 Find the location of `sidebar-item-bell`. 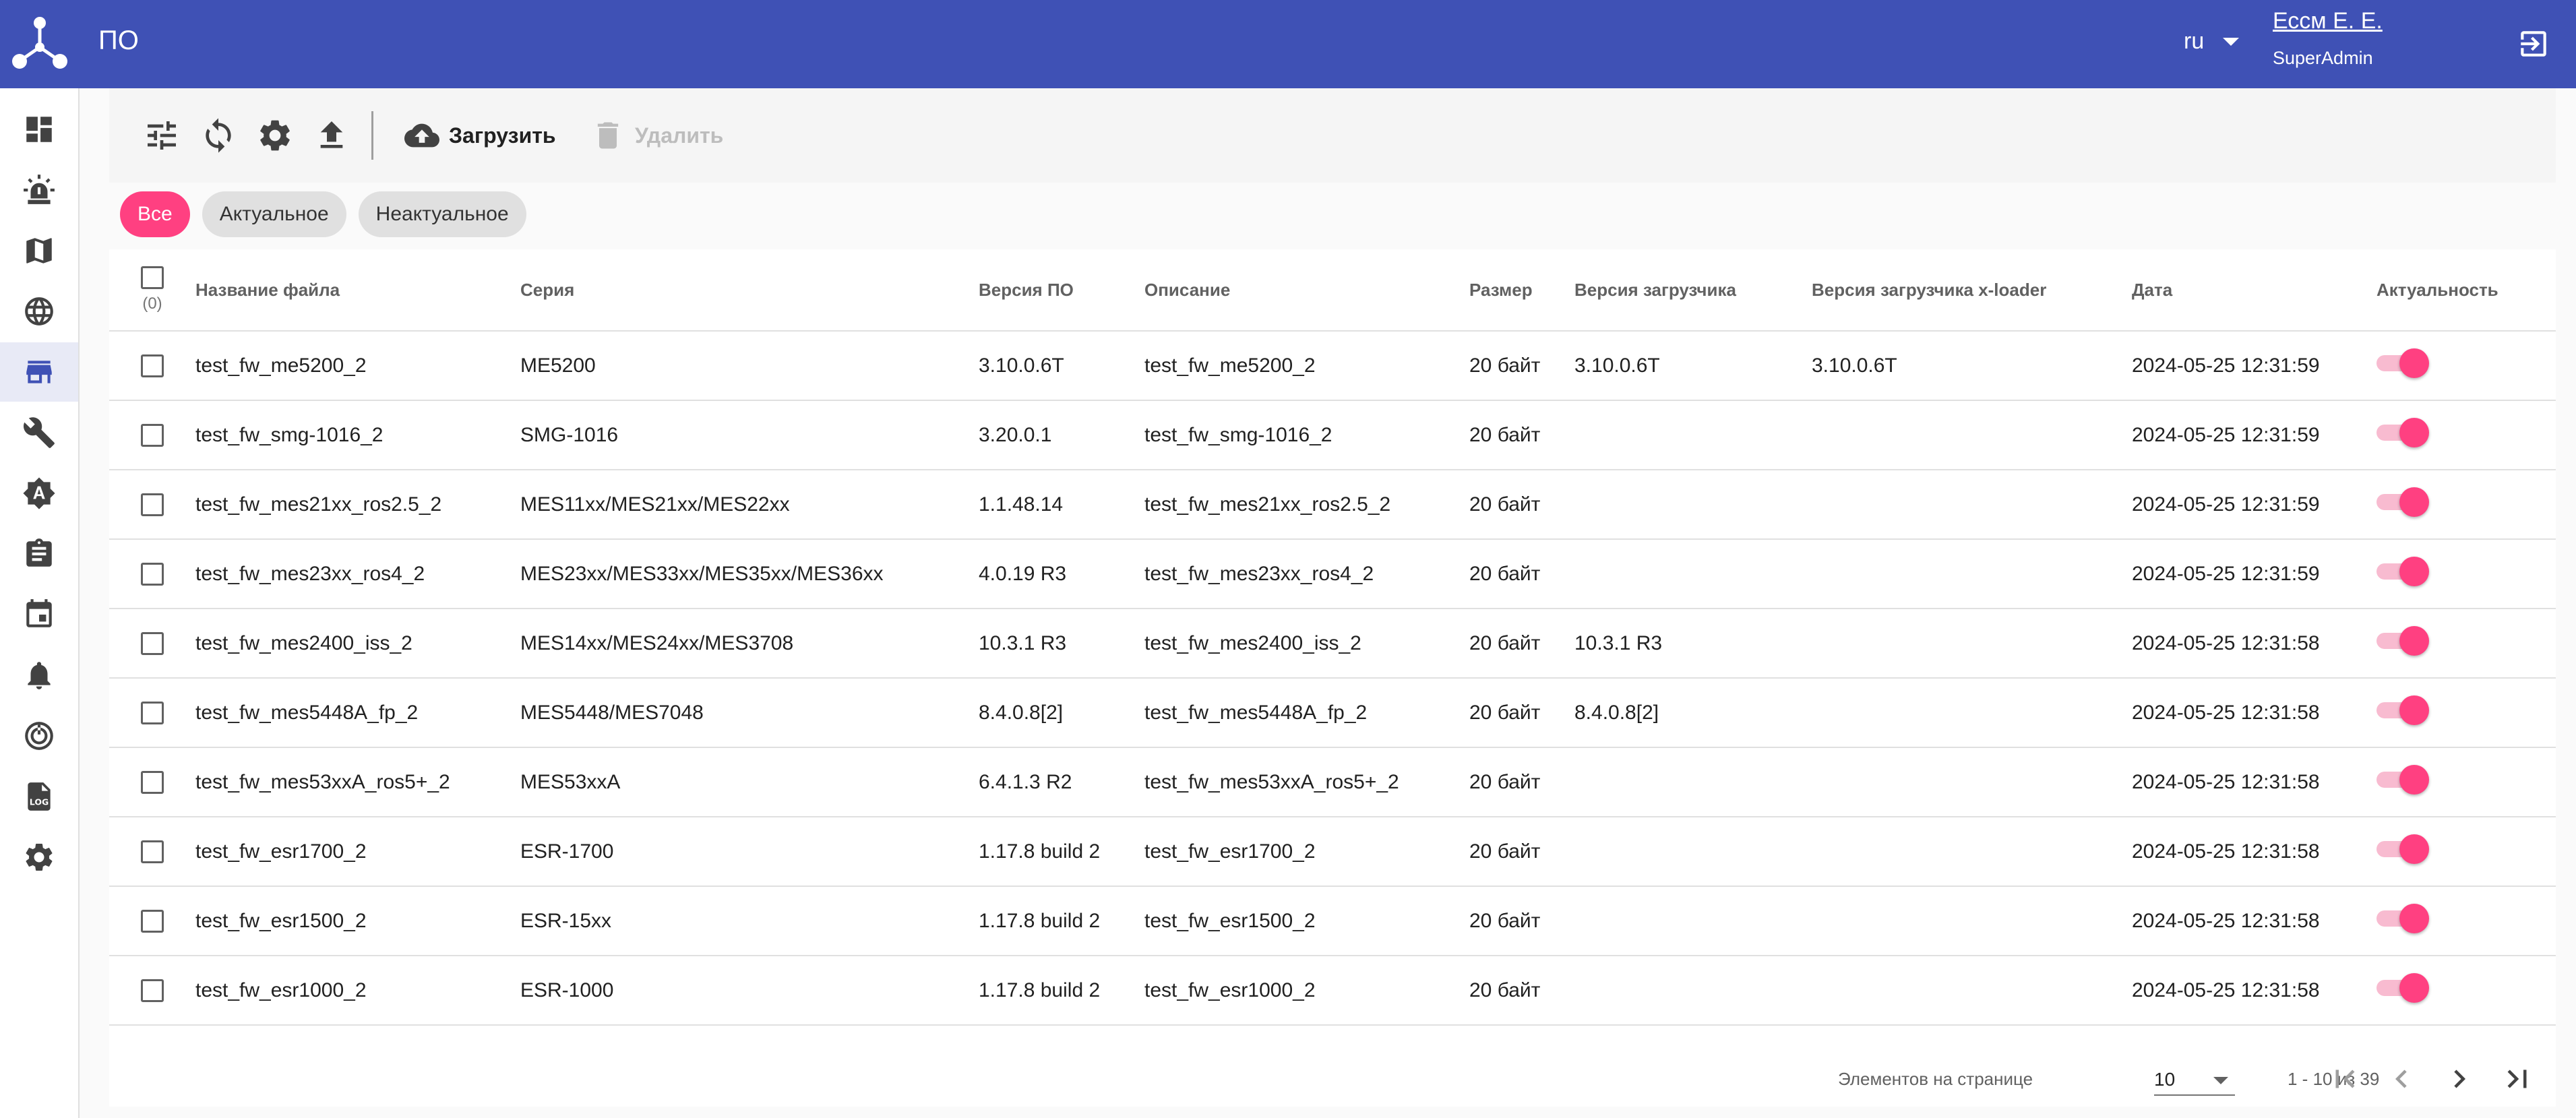

sidebar-item-bell is located at coordinates (39, 675).